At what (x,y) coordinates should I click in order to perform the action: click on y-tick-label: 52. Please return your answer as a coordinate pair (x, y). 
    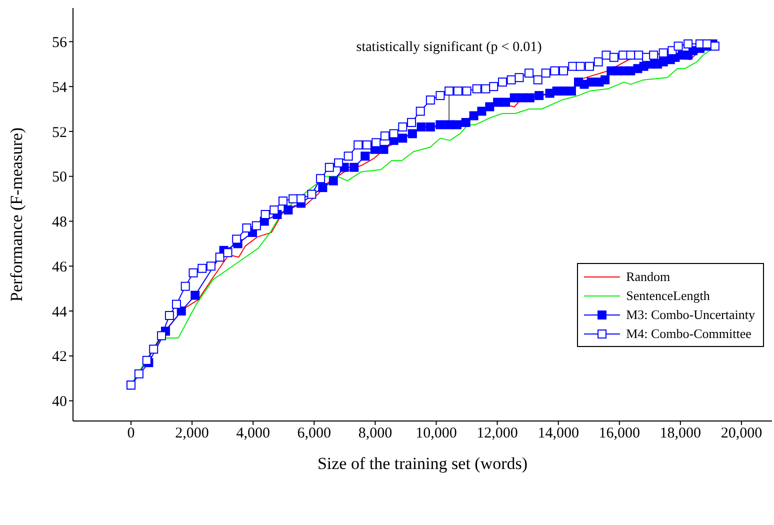
    Looking at the image, I should click on (59, 132).